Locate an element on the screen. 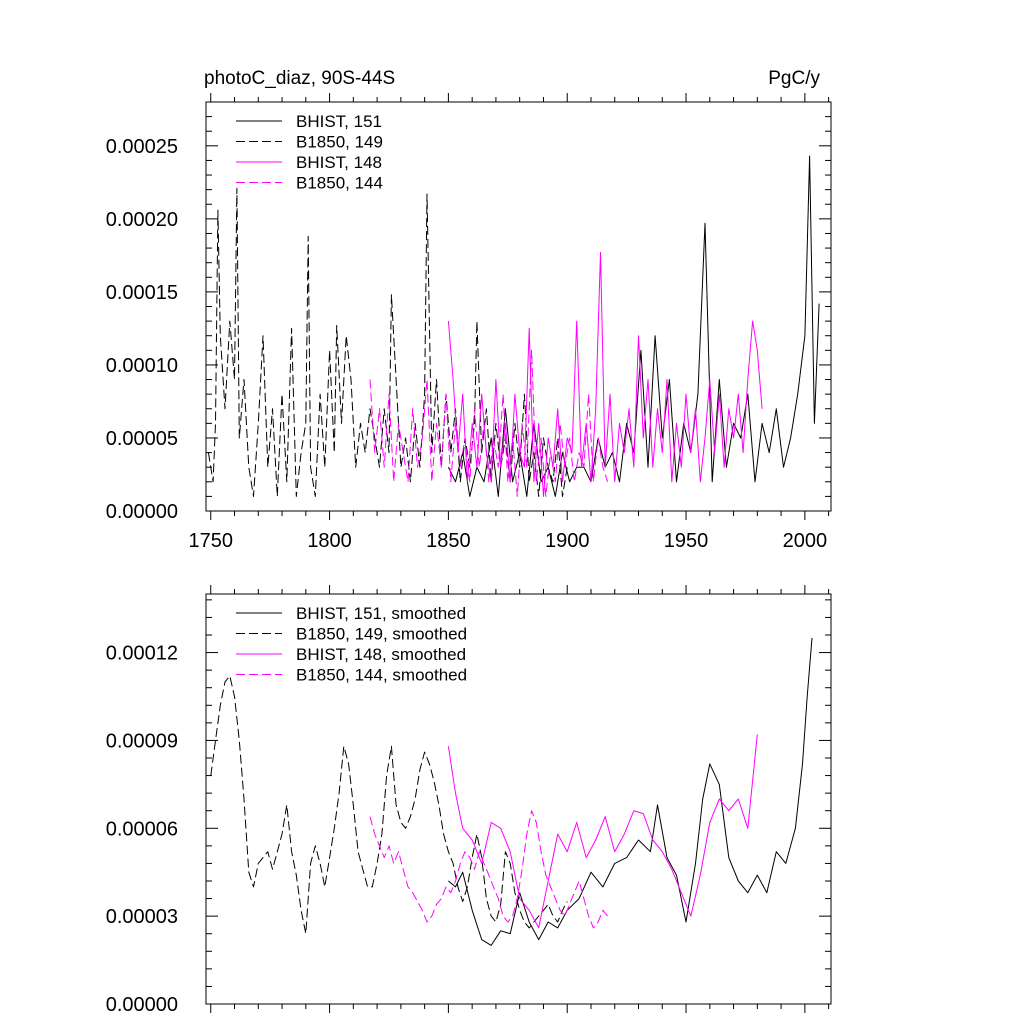  top-chart-title: photoC_diaz, 90S-44S is located at coordinates (299, 78).